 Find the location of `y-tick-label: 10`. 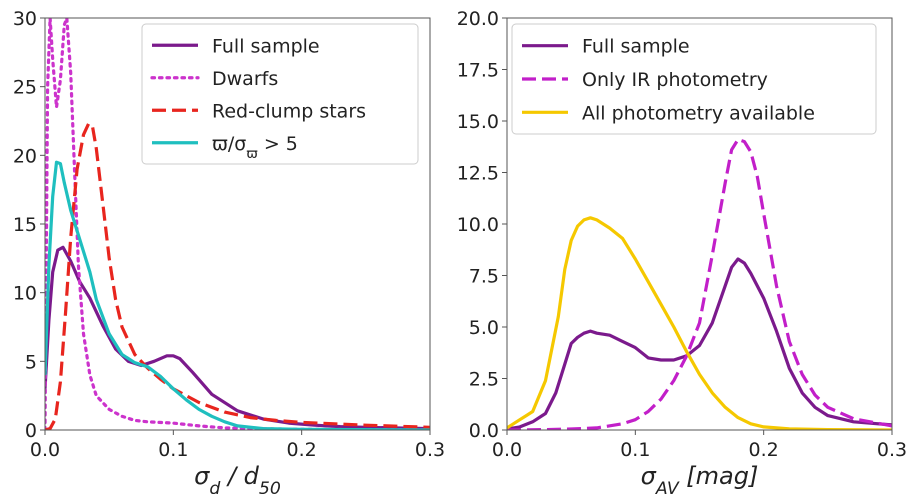

y-tick-label: 10 is located at coordinates (25, 294).